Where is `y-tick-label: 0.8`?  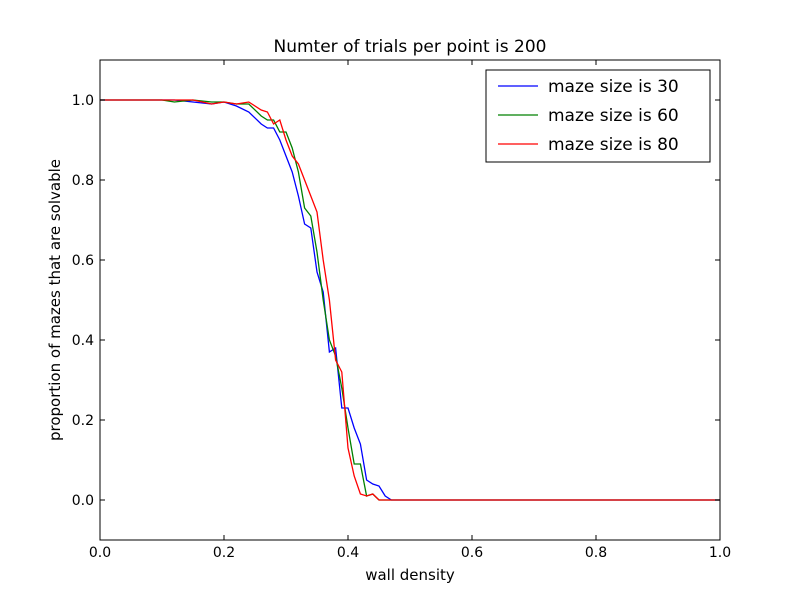
y-tick-label: 0.8 is located at coordinates (83, 181).